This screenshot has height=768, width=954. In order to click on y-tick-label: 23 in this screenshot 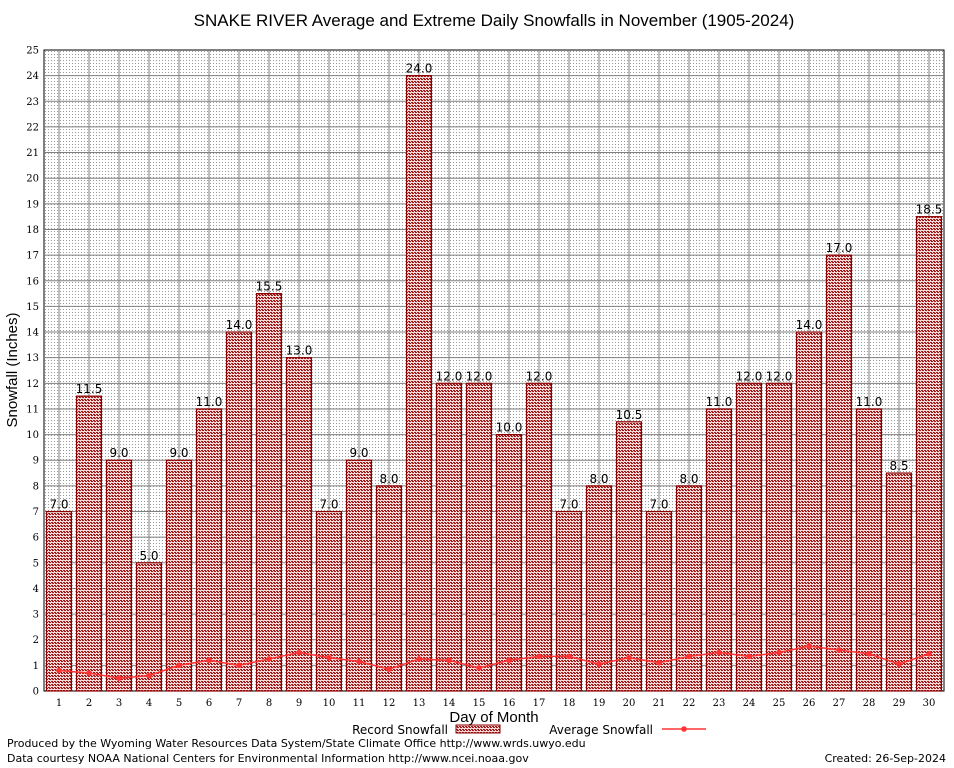, I will do `click(32, 102)`.